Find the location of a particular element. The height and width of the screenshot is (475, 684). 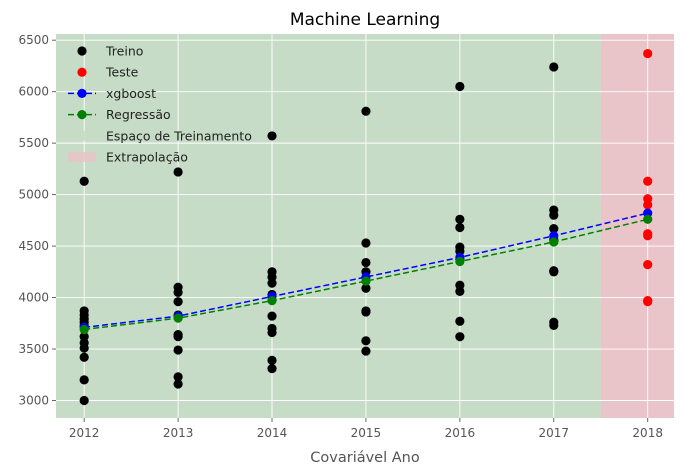

legend-label: Teste is located at coordinates (122, 72).